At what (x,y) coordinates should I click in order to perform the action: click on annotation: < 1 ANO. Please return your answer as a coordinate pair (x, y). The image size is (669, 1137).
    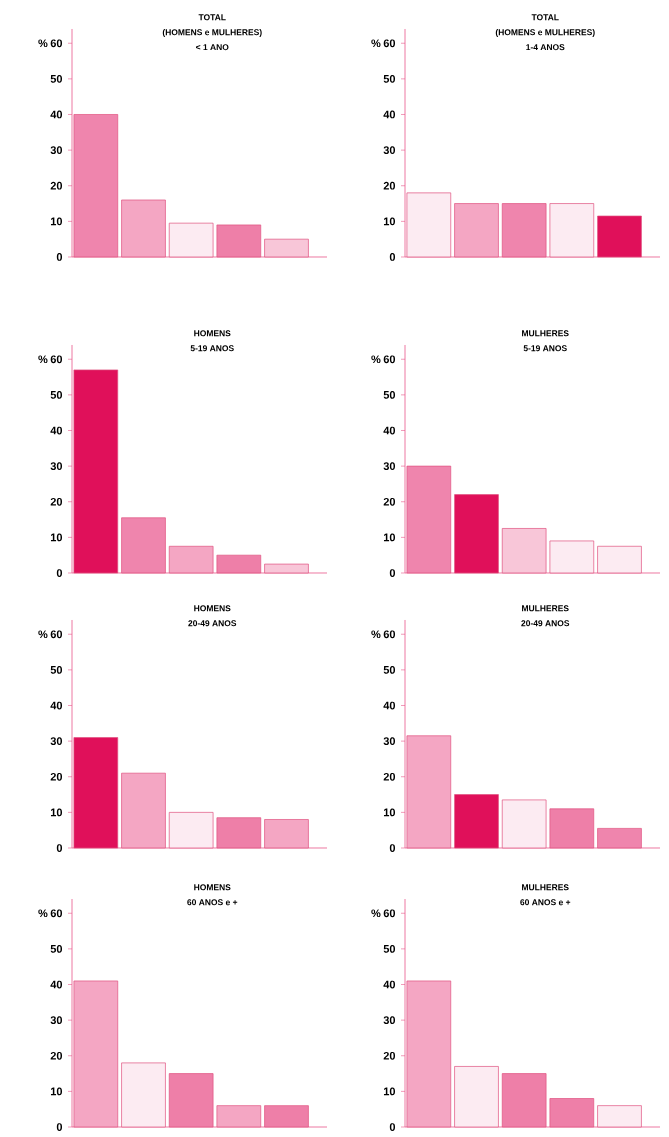
    Looking at the image, I should click on (212, 47).